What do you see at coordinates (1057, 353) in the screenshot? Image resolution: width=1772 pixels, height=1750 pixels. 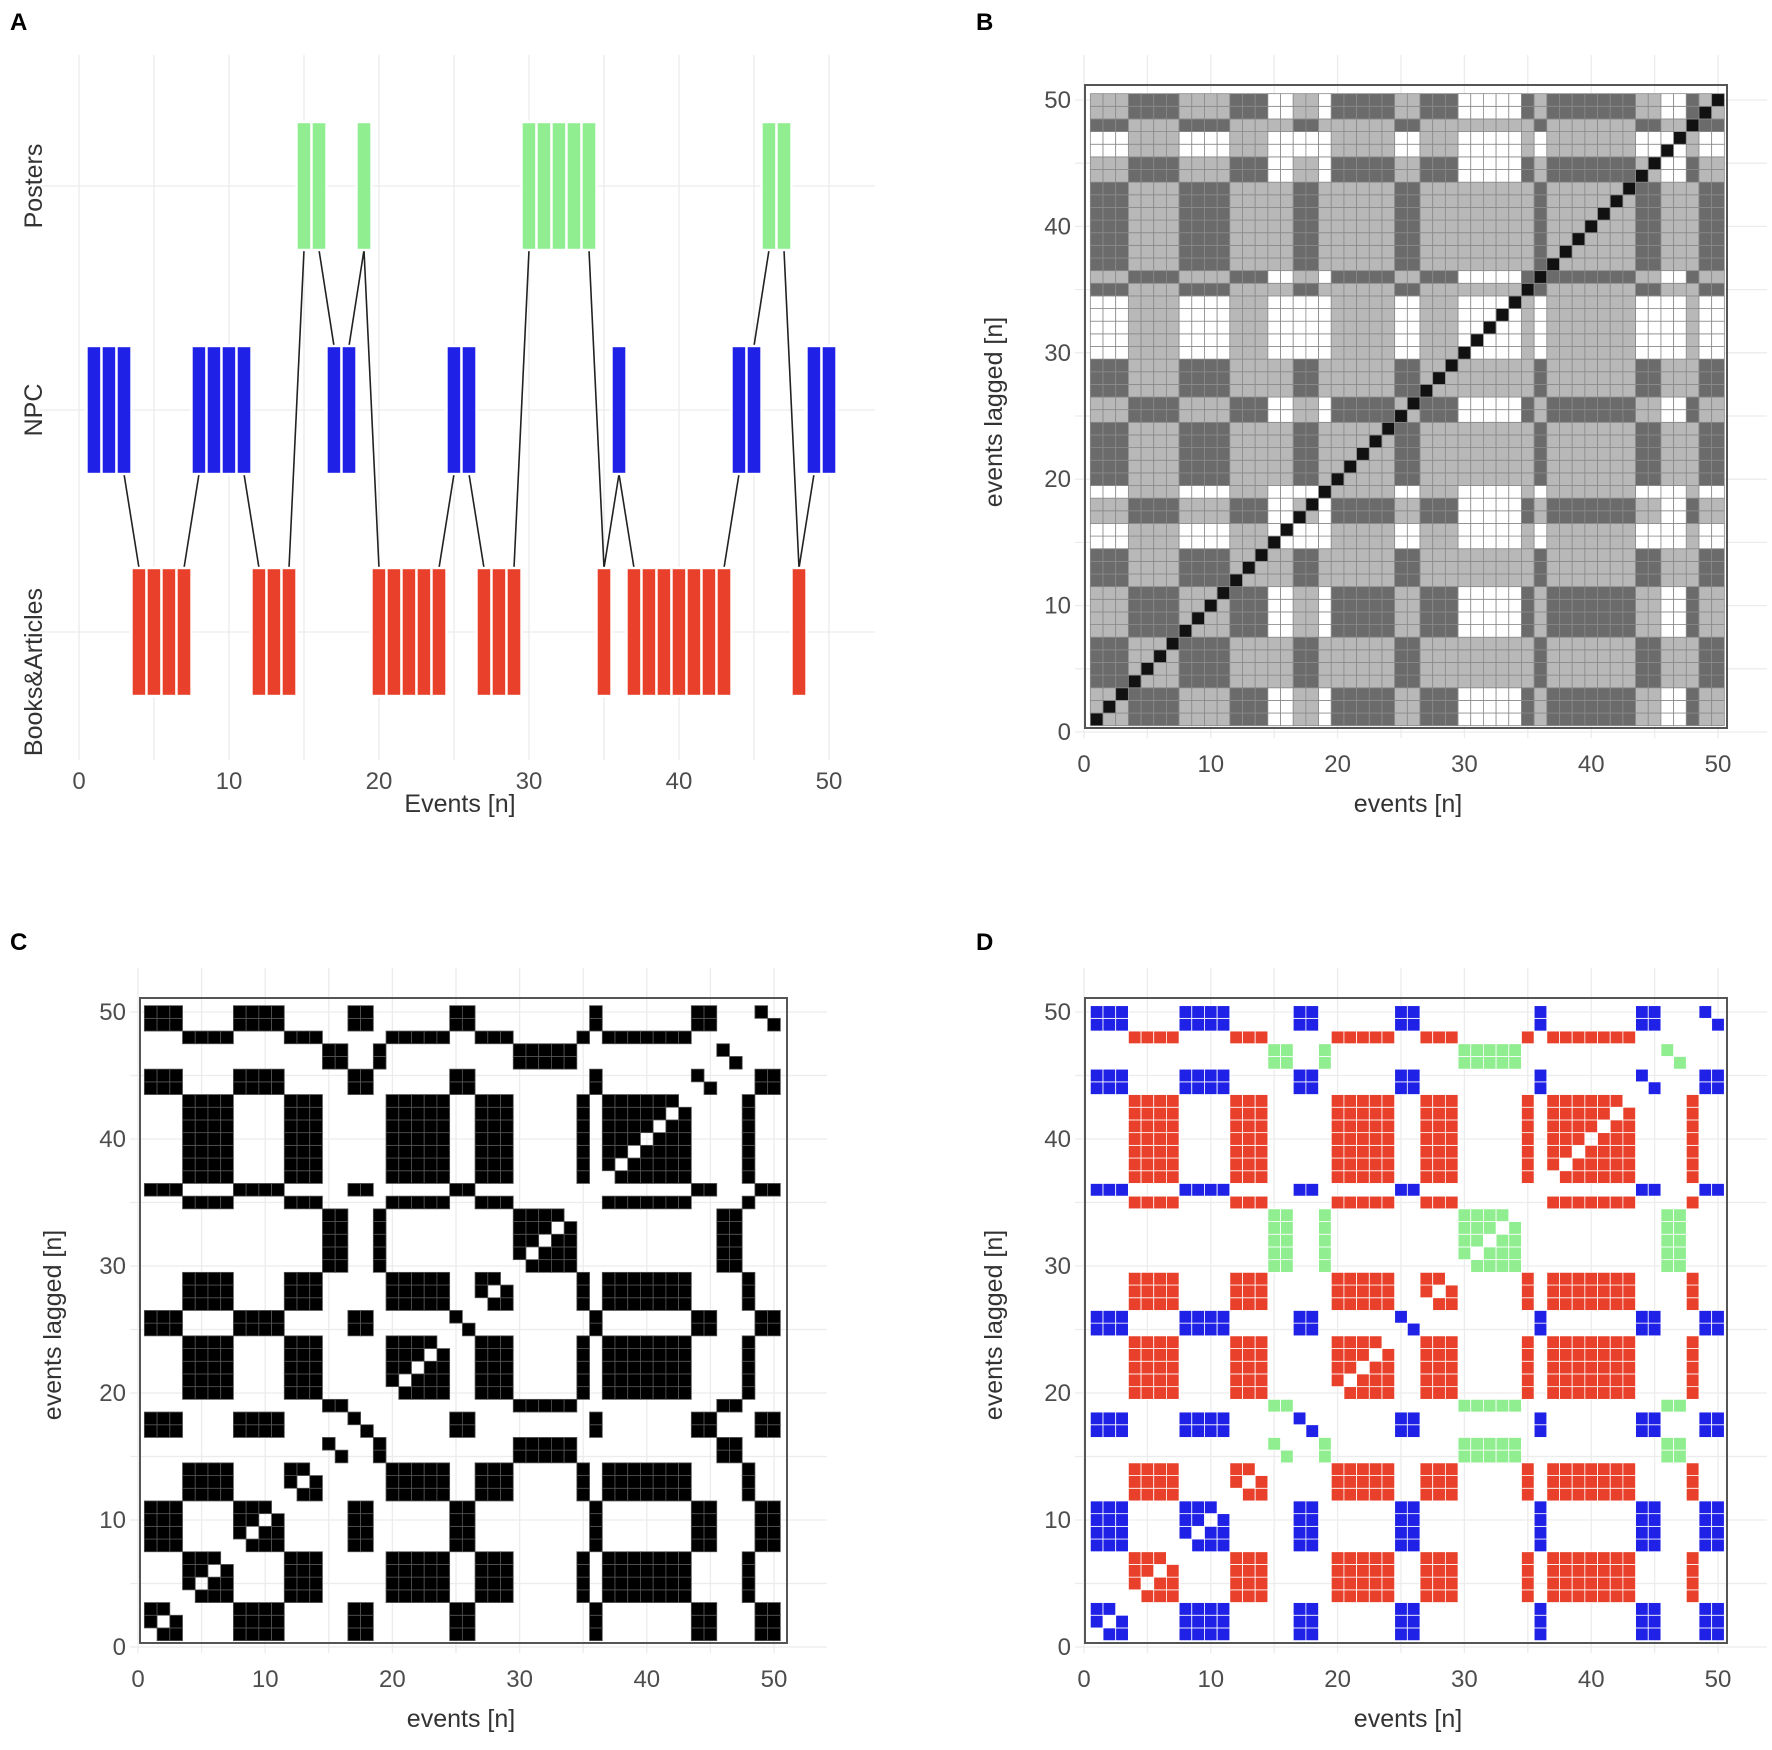 I see `y-tick-label: 30` at bounding box center [1057, 353].